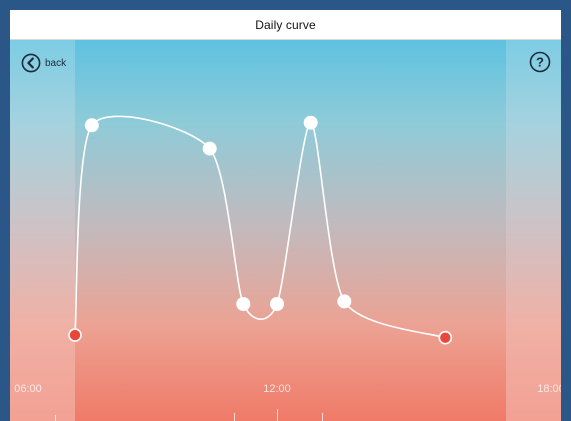 The height and width of the screenshot is (421, 571). I want to click on help-button: ?, so click(540, 62).